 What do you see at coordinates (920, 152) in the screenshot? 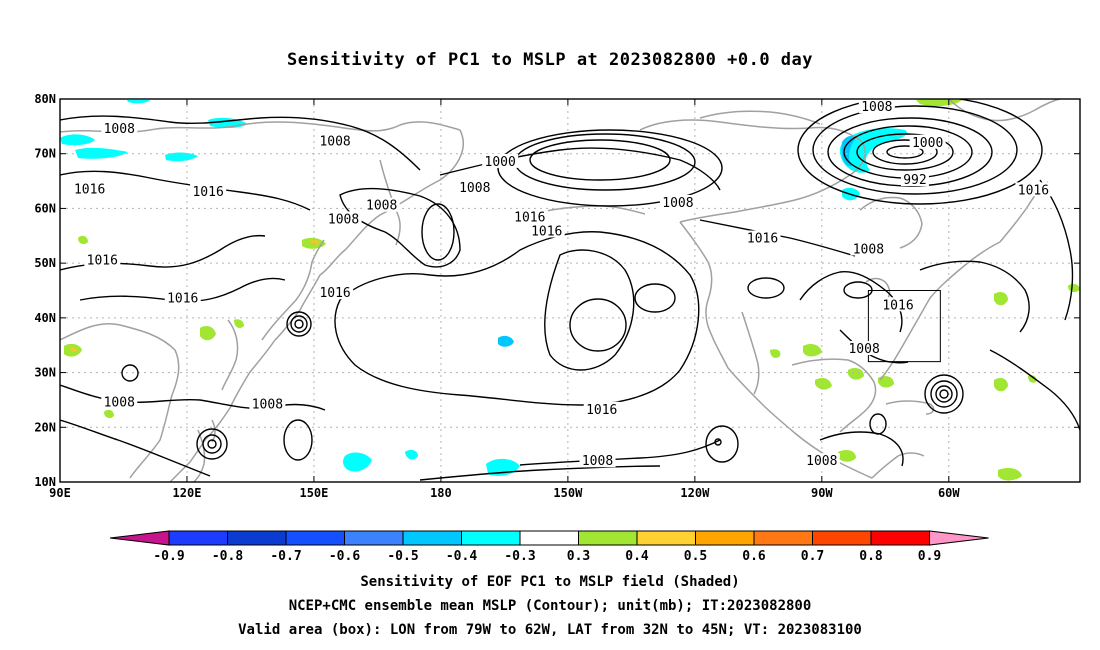
I see `contour-1012-alaska` at bounding box center [920, 152].